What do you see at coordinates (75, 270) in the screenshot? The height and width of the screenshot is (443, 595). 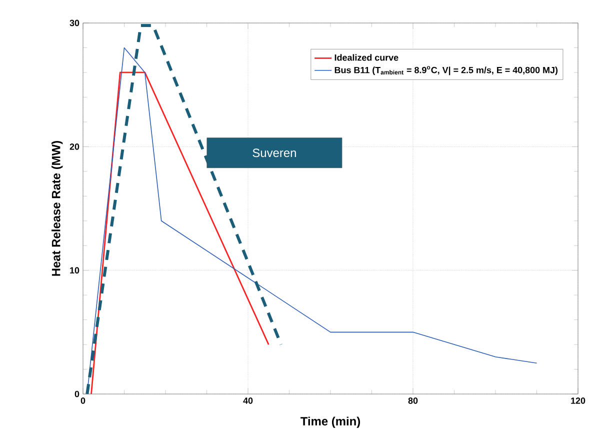 I see `y-tick-label: 10` at bounding box center [75, 270].